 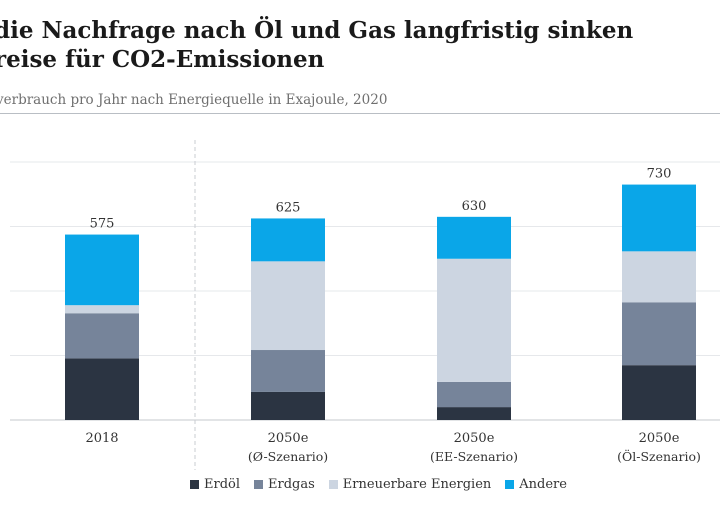 What do you see at coordinates (474, 206) in the screenshot?
I see `bar-total-label: 630` at bounding box center [474, 206].